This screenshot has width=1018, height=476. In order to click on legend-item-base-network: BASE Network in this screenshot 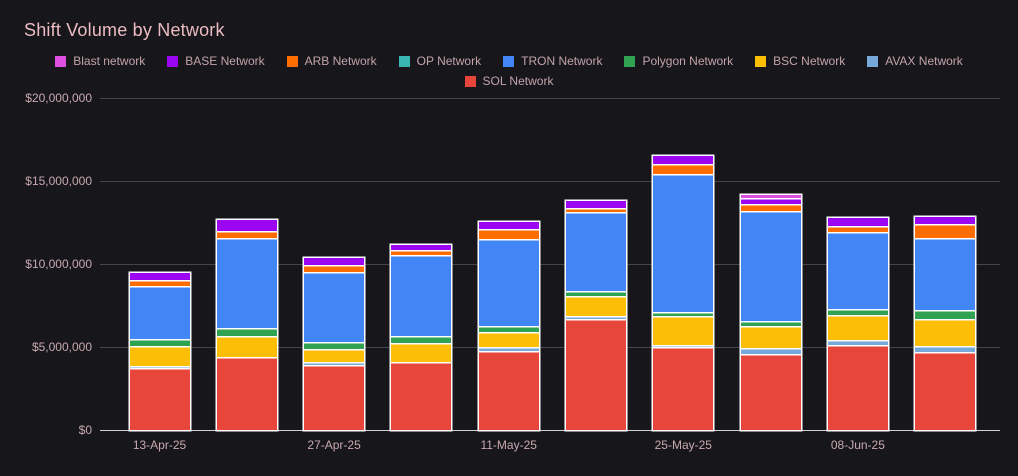, I will do `click(216, 61)`.